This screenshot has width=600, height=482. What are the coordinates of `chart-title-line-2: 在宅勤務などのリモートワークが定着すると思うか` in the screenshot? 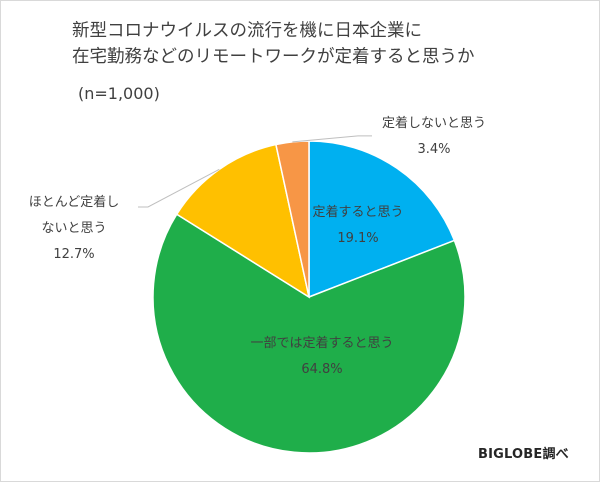 It's located at (273, 57).